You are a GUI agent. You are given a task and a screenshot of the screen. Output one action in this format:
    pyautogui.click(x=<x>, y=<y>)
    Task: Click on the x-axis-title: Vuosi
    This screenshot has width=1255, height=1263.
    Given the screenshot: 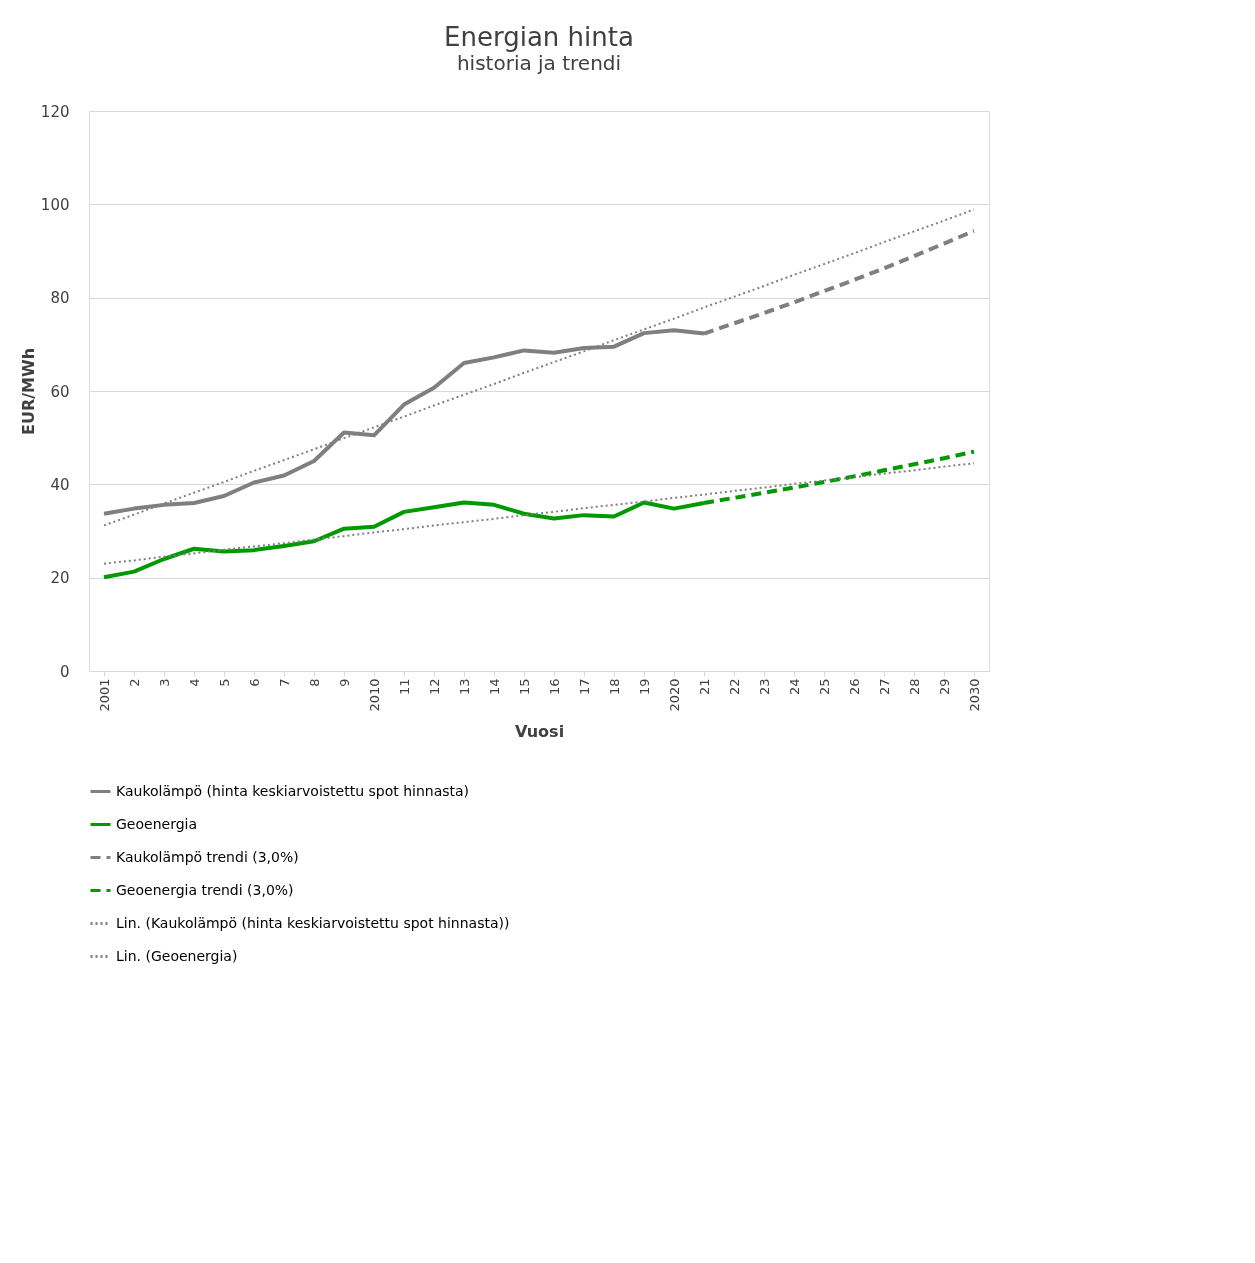 What is the action you would take?
    pyautogui.click(x=539, y=731)
    